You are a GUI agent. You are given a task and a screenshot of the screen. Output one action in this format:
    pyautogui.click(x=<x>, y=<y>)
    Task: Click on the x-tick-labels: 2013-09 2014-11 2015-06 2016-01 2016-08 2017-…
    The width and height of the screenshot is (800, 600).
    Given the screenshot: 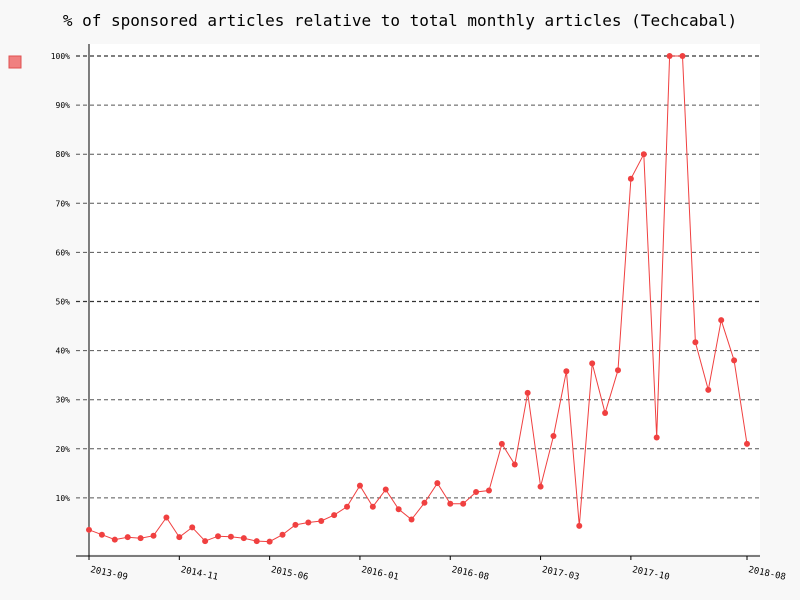 What is the action you would take?
    pyautogui.click(x=437, y=569)
    